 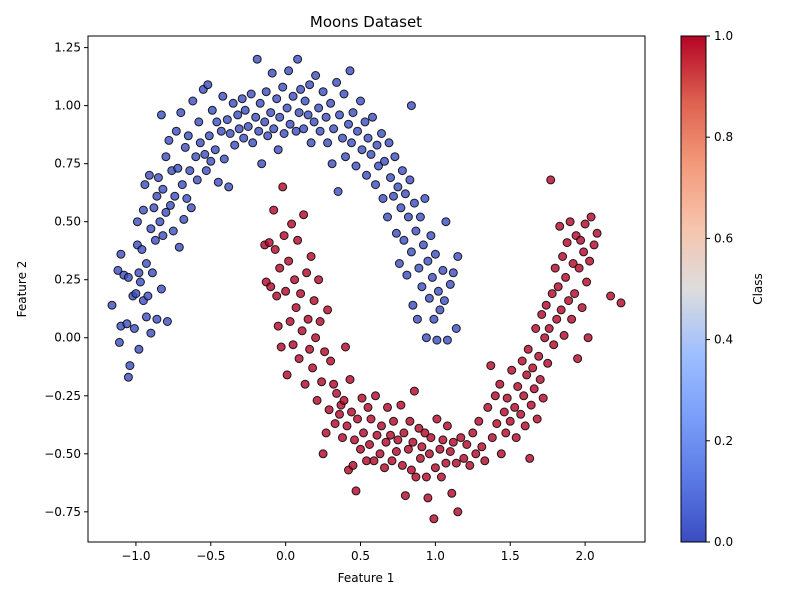 I want to click on y-tick-label: 1.25, so click(x=67, y=48).